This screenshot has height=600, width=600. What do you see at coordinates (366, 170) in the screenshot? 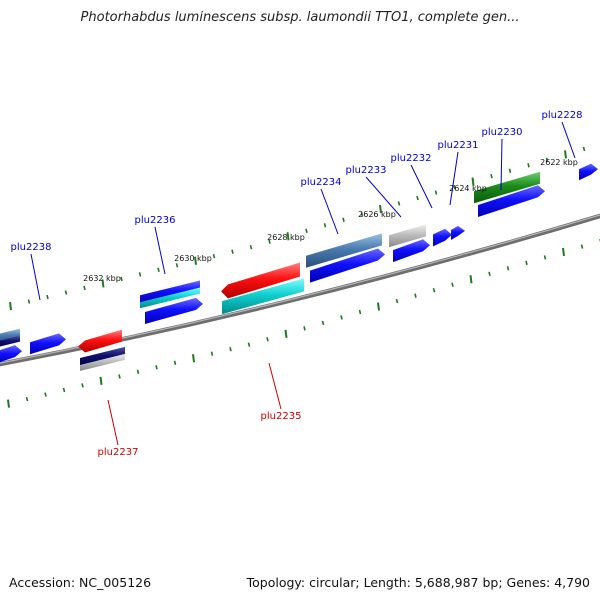
I see `gene-label-plu2233: plu2233` at bounding box center [366, 170].